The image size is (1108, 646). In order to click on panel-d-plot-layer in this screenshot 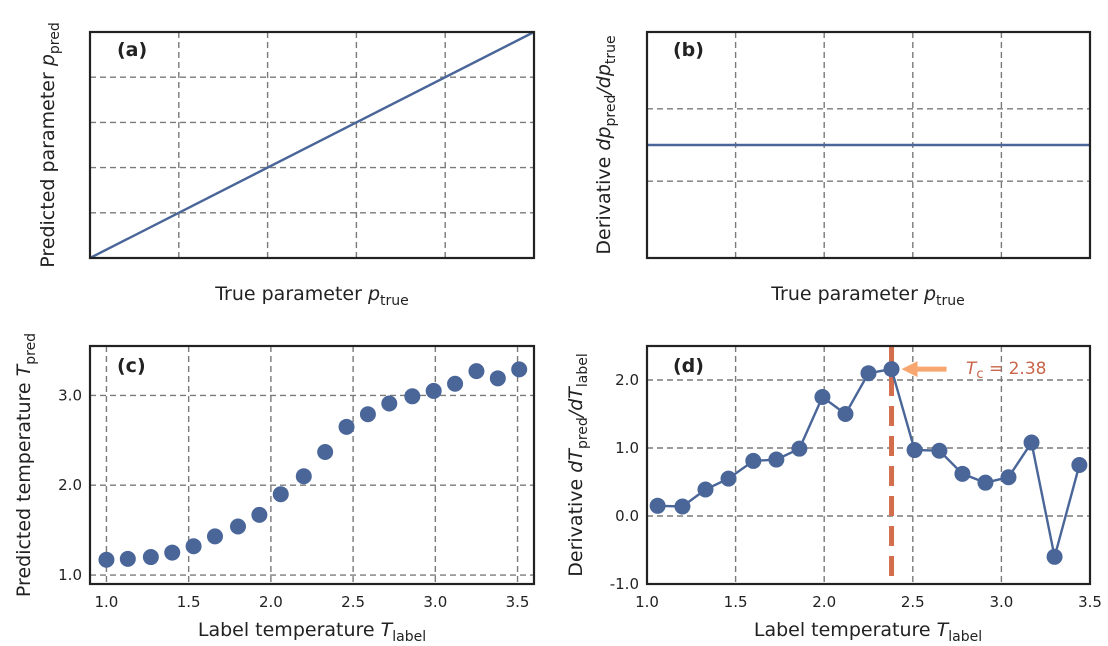, I will do `click(868, 465)`.